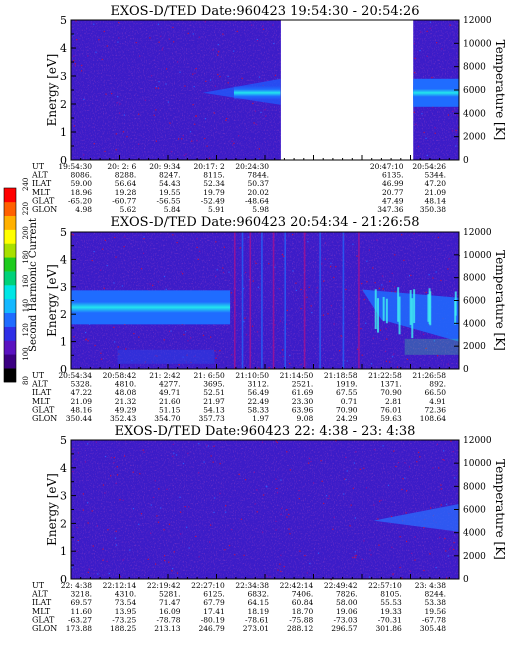  Describe the element at coordinates (26, 208) in the screenshot. I see `colorbar-tick-label: 220` at that location.